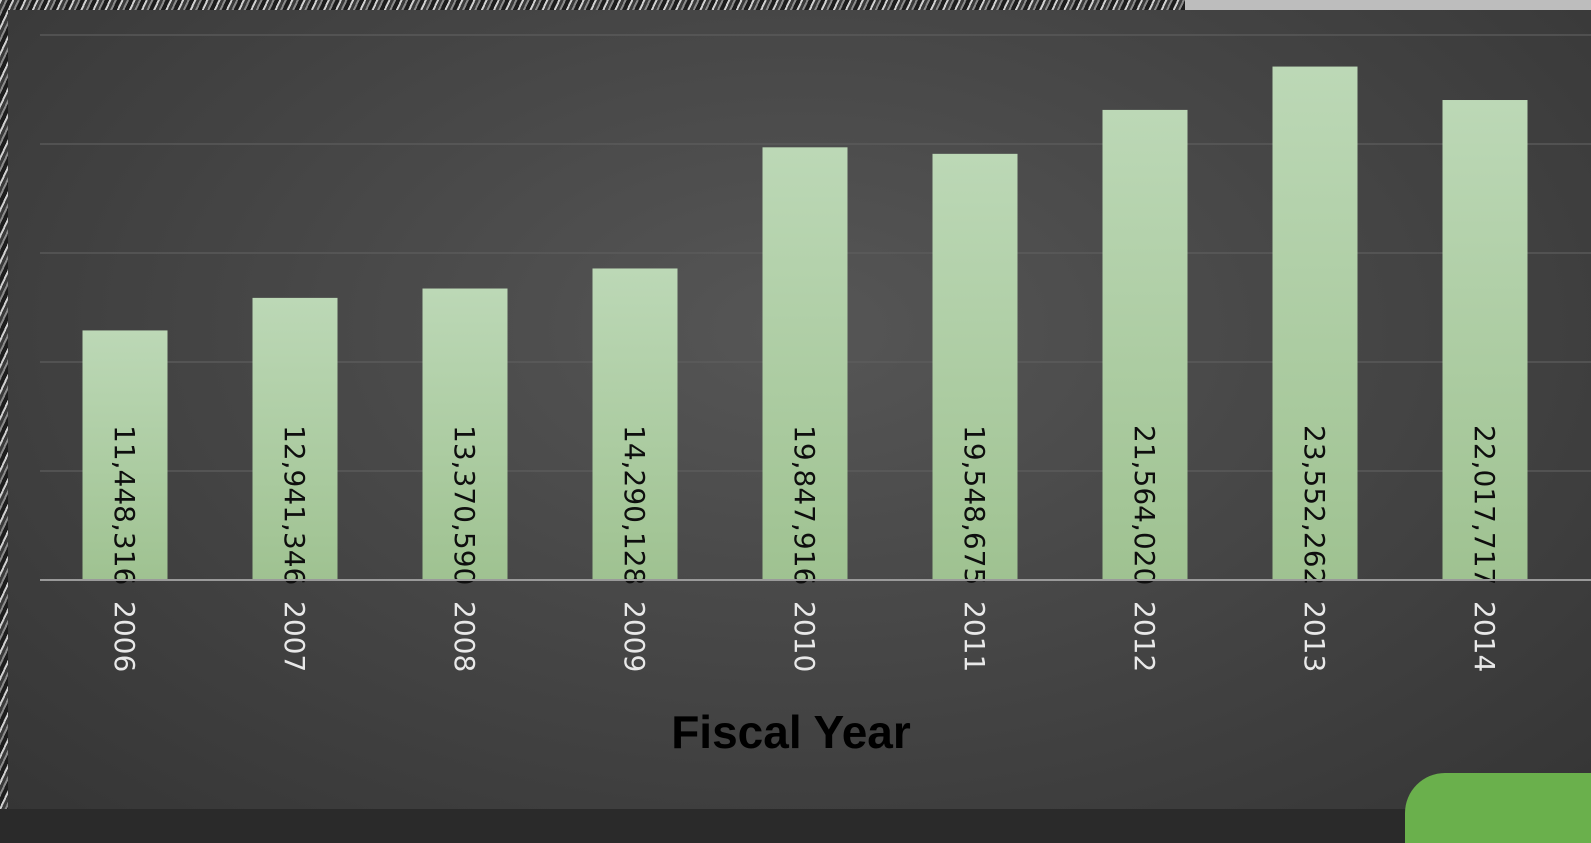 This screenshot has width=1591, height=843. What do you see at coordinates (635, 424) in the screenshot?
I see `bar-2009` at bounding box center [635, 424].